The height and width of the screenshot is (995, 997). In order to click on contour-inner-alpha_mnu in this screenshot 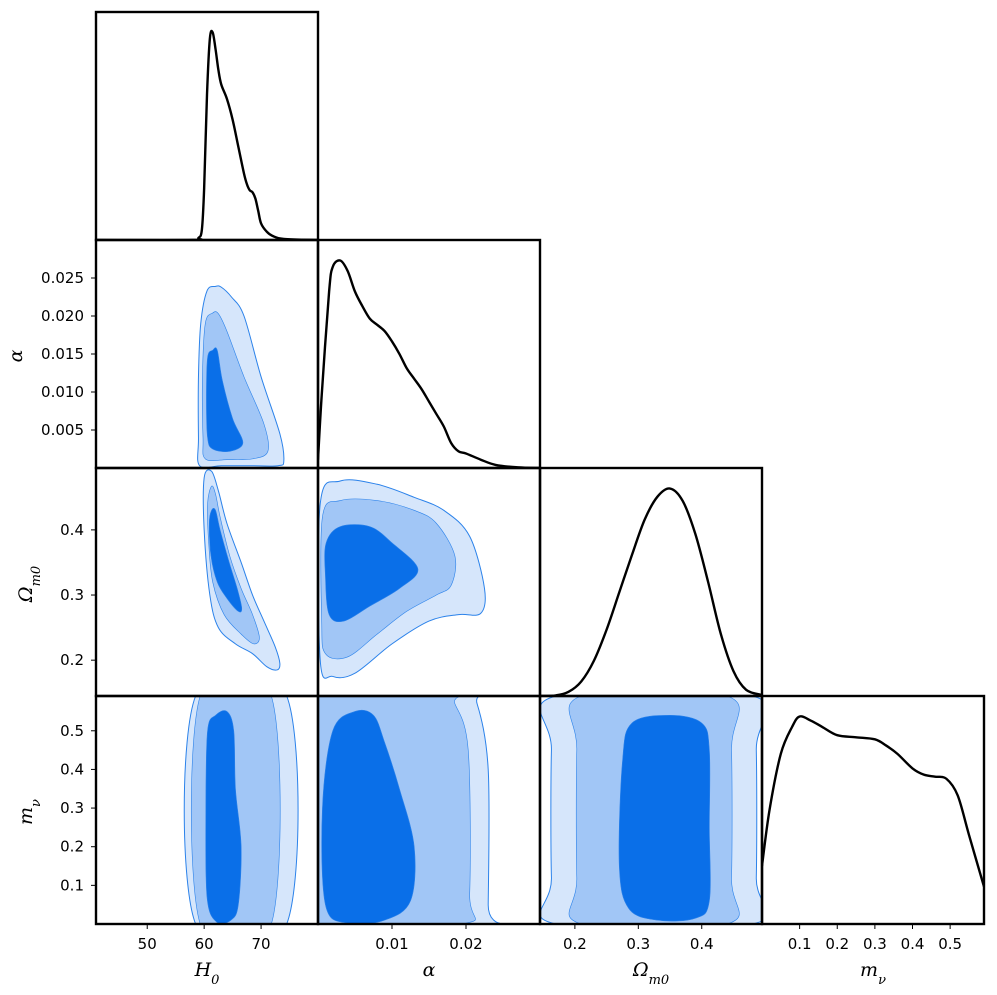, I will do `click(368, 816)`.